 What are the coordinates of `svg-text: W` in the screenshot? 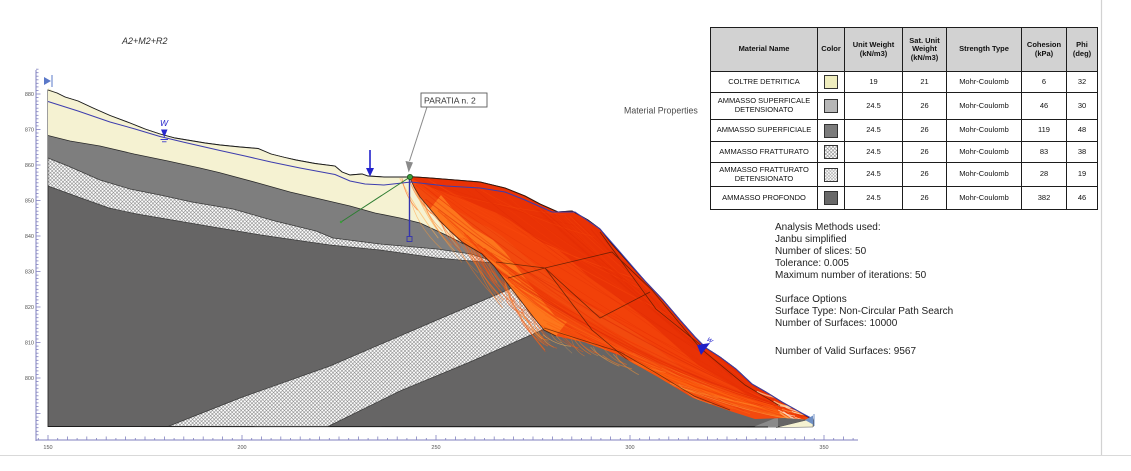 It's located at (164, 123).